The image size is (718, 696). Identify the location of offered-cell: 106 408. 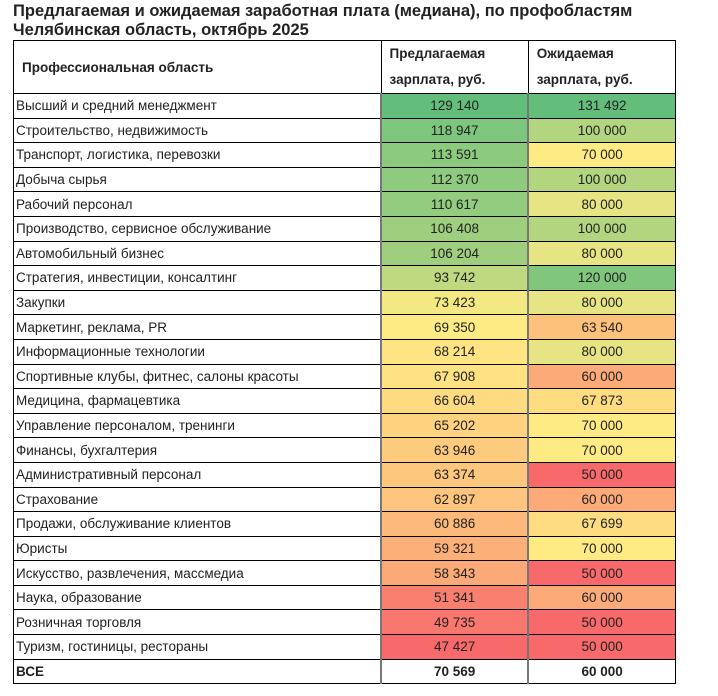
(454, 228).